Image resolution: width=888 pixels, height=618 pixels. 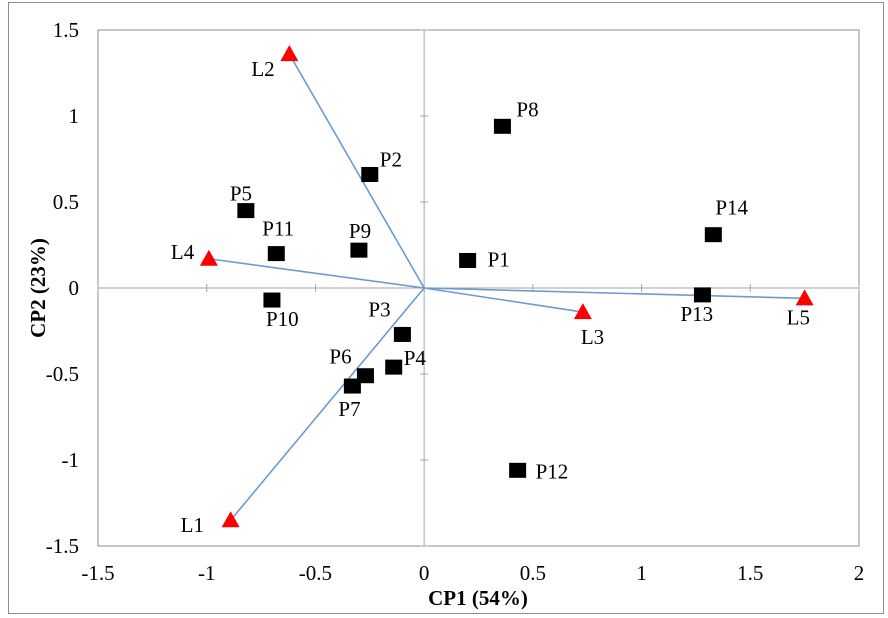 I want to click on loading-marker-l3, so click(x=582, y=311).